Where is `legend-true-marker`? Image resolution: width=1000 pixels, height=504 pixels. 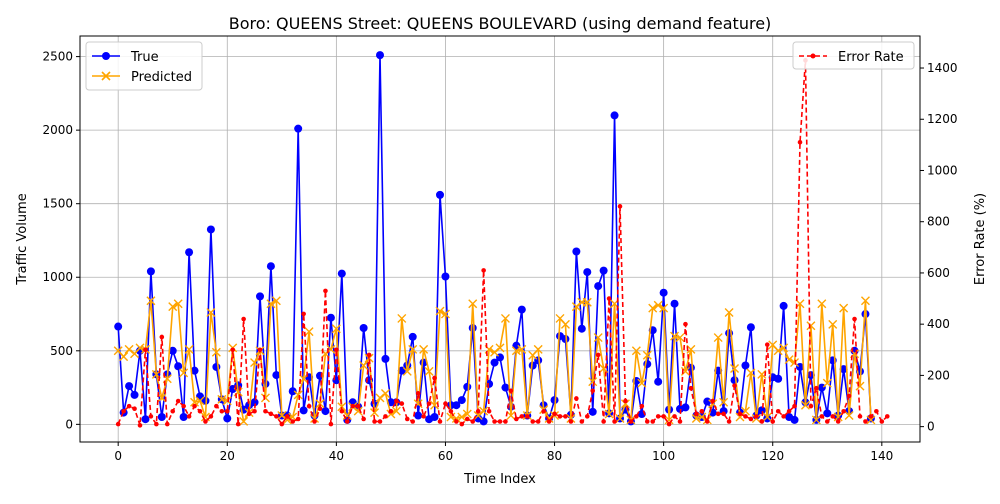
legend-true-marker is located at coordinates (106, 56).